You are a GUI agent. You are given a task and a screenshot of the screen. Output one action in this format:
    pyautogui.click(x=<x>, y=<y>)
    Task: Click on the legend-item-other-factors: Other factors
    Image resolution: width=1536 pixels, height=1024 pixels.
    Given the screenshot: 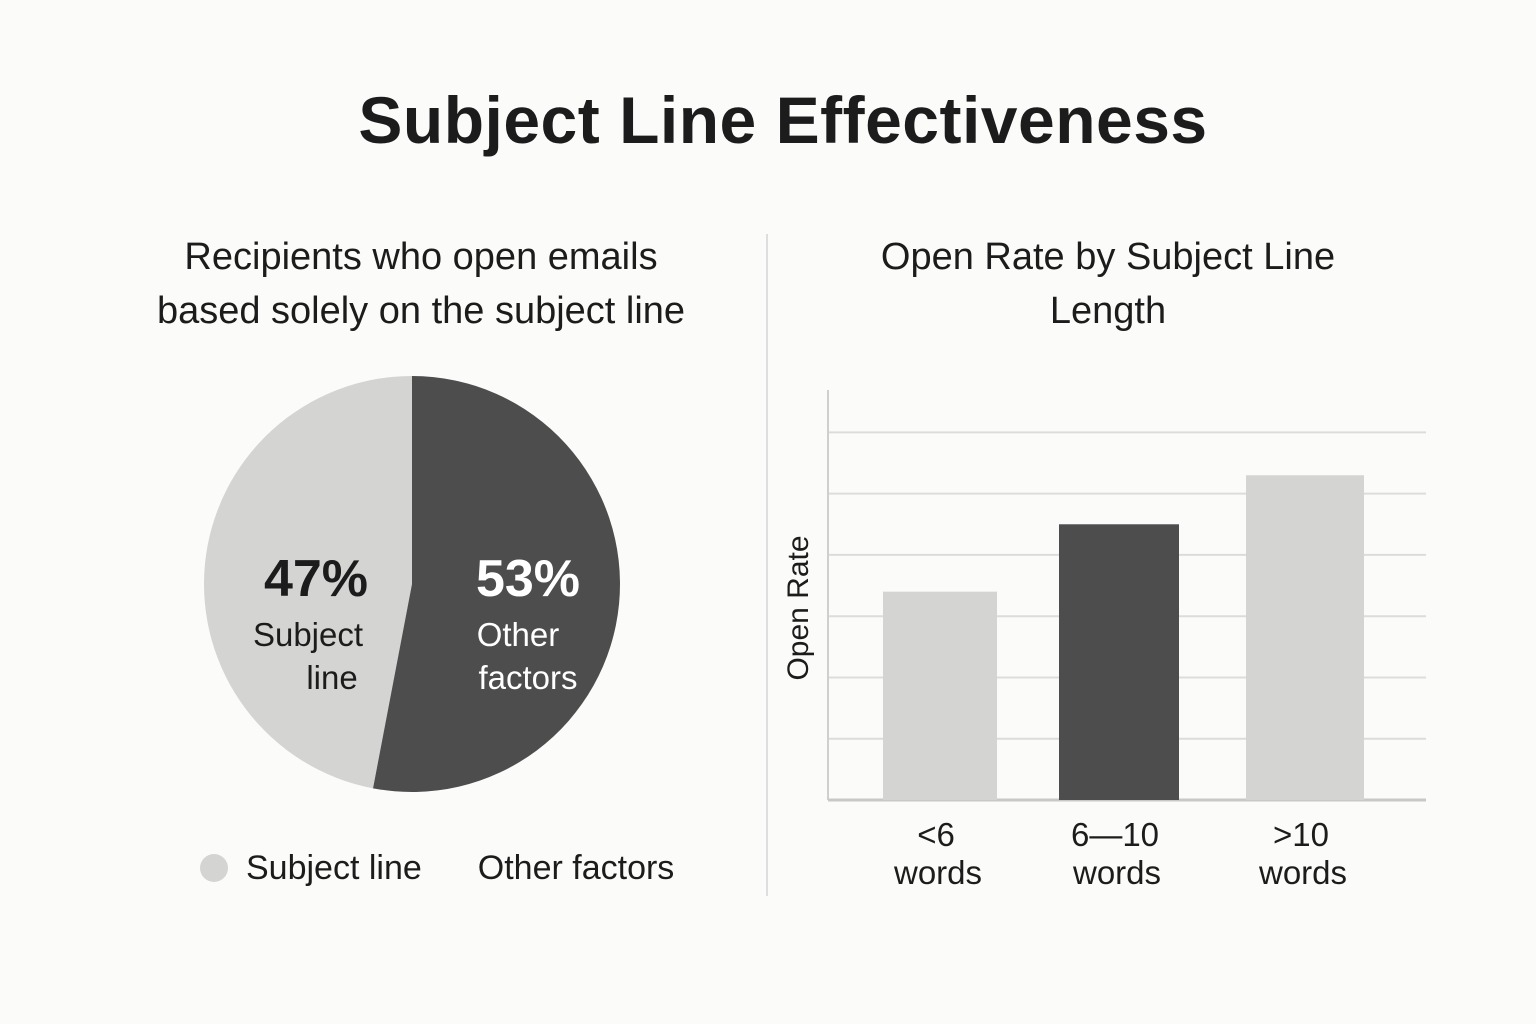 What is the action you would take?
    pyautogui.click(x=576, y=868)
    